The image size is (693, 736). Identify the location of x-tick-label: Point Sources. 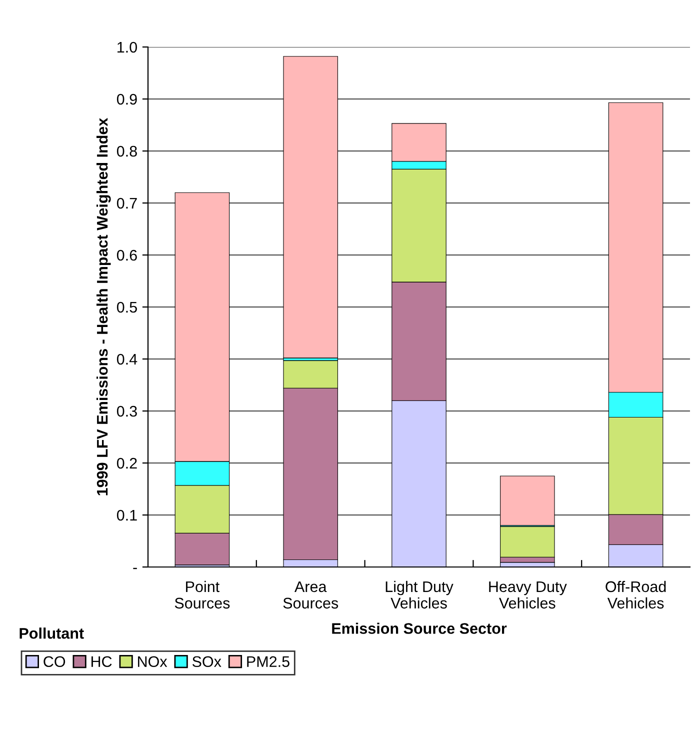
(202, 594).